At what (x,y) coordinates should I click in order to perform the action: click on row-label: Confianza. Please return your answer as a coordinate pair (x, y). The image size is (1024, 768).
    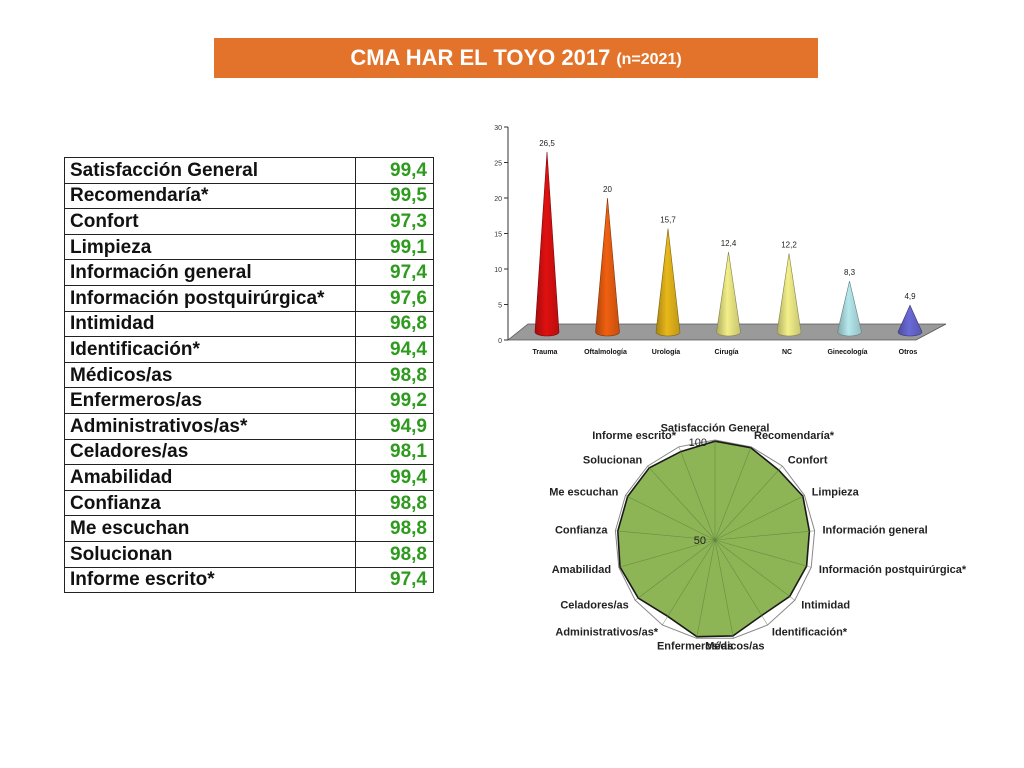
    Looking at the image, I should click on (210, 503).